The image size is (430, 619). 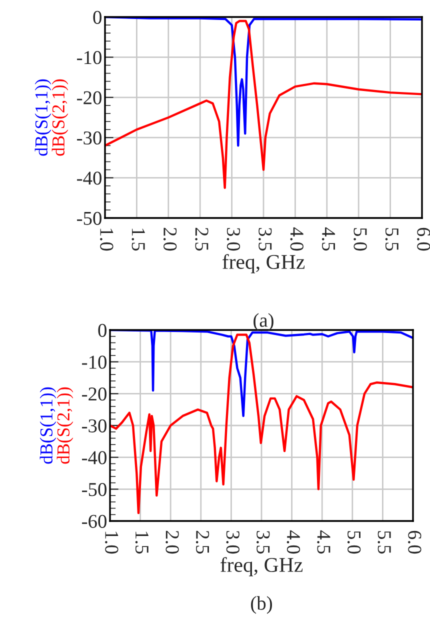 What do you see at coordinates (261, 605) in the screenshot?
I see `text: (b)` at bounding box center [261, 605].